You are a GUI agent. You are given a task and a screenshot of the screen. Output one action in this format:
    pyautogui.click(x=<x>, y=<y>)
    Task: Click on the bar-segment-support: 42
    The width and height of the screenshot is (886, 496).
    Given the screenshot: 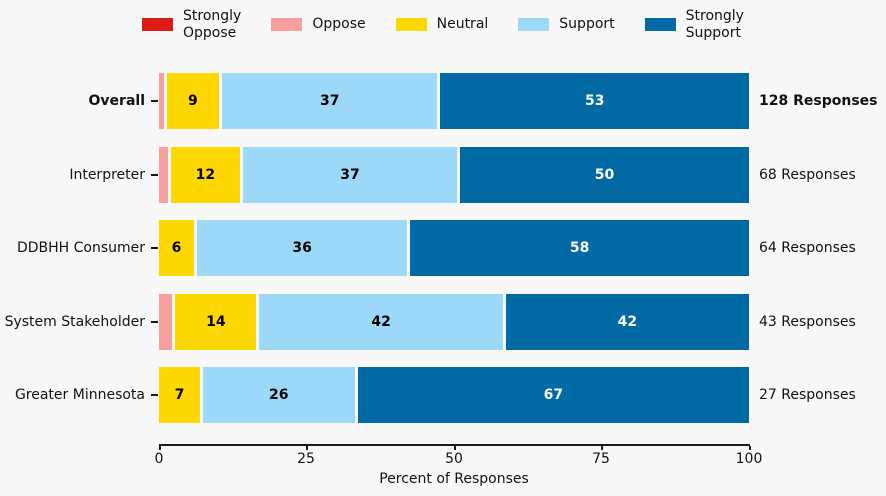 What is the action you would take?
    pyautogui.click(x=381, y=321)
    